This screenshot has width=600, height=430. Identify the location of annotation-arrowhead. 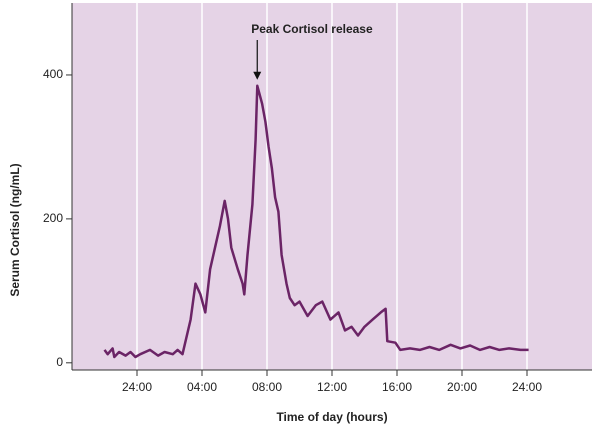
(257, 75).